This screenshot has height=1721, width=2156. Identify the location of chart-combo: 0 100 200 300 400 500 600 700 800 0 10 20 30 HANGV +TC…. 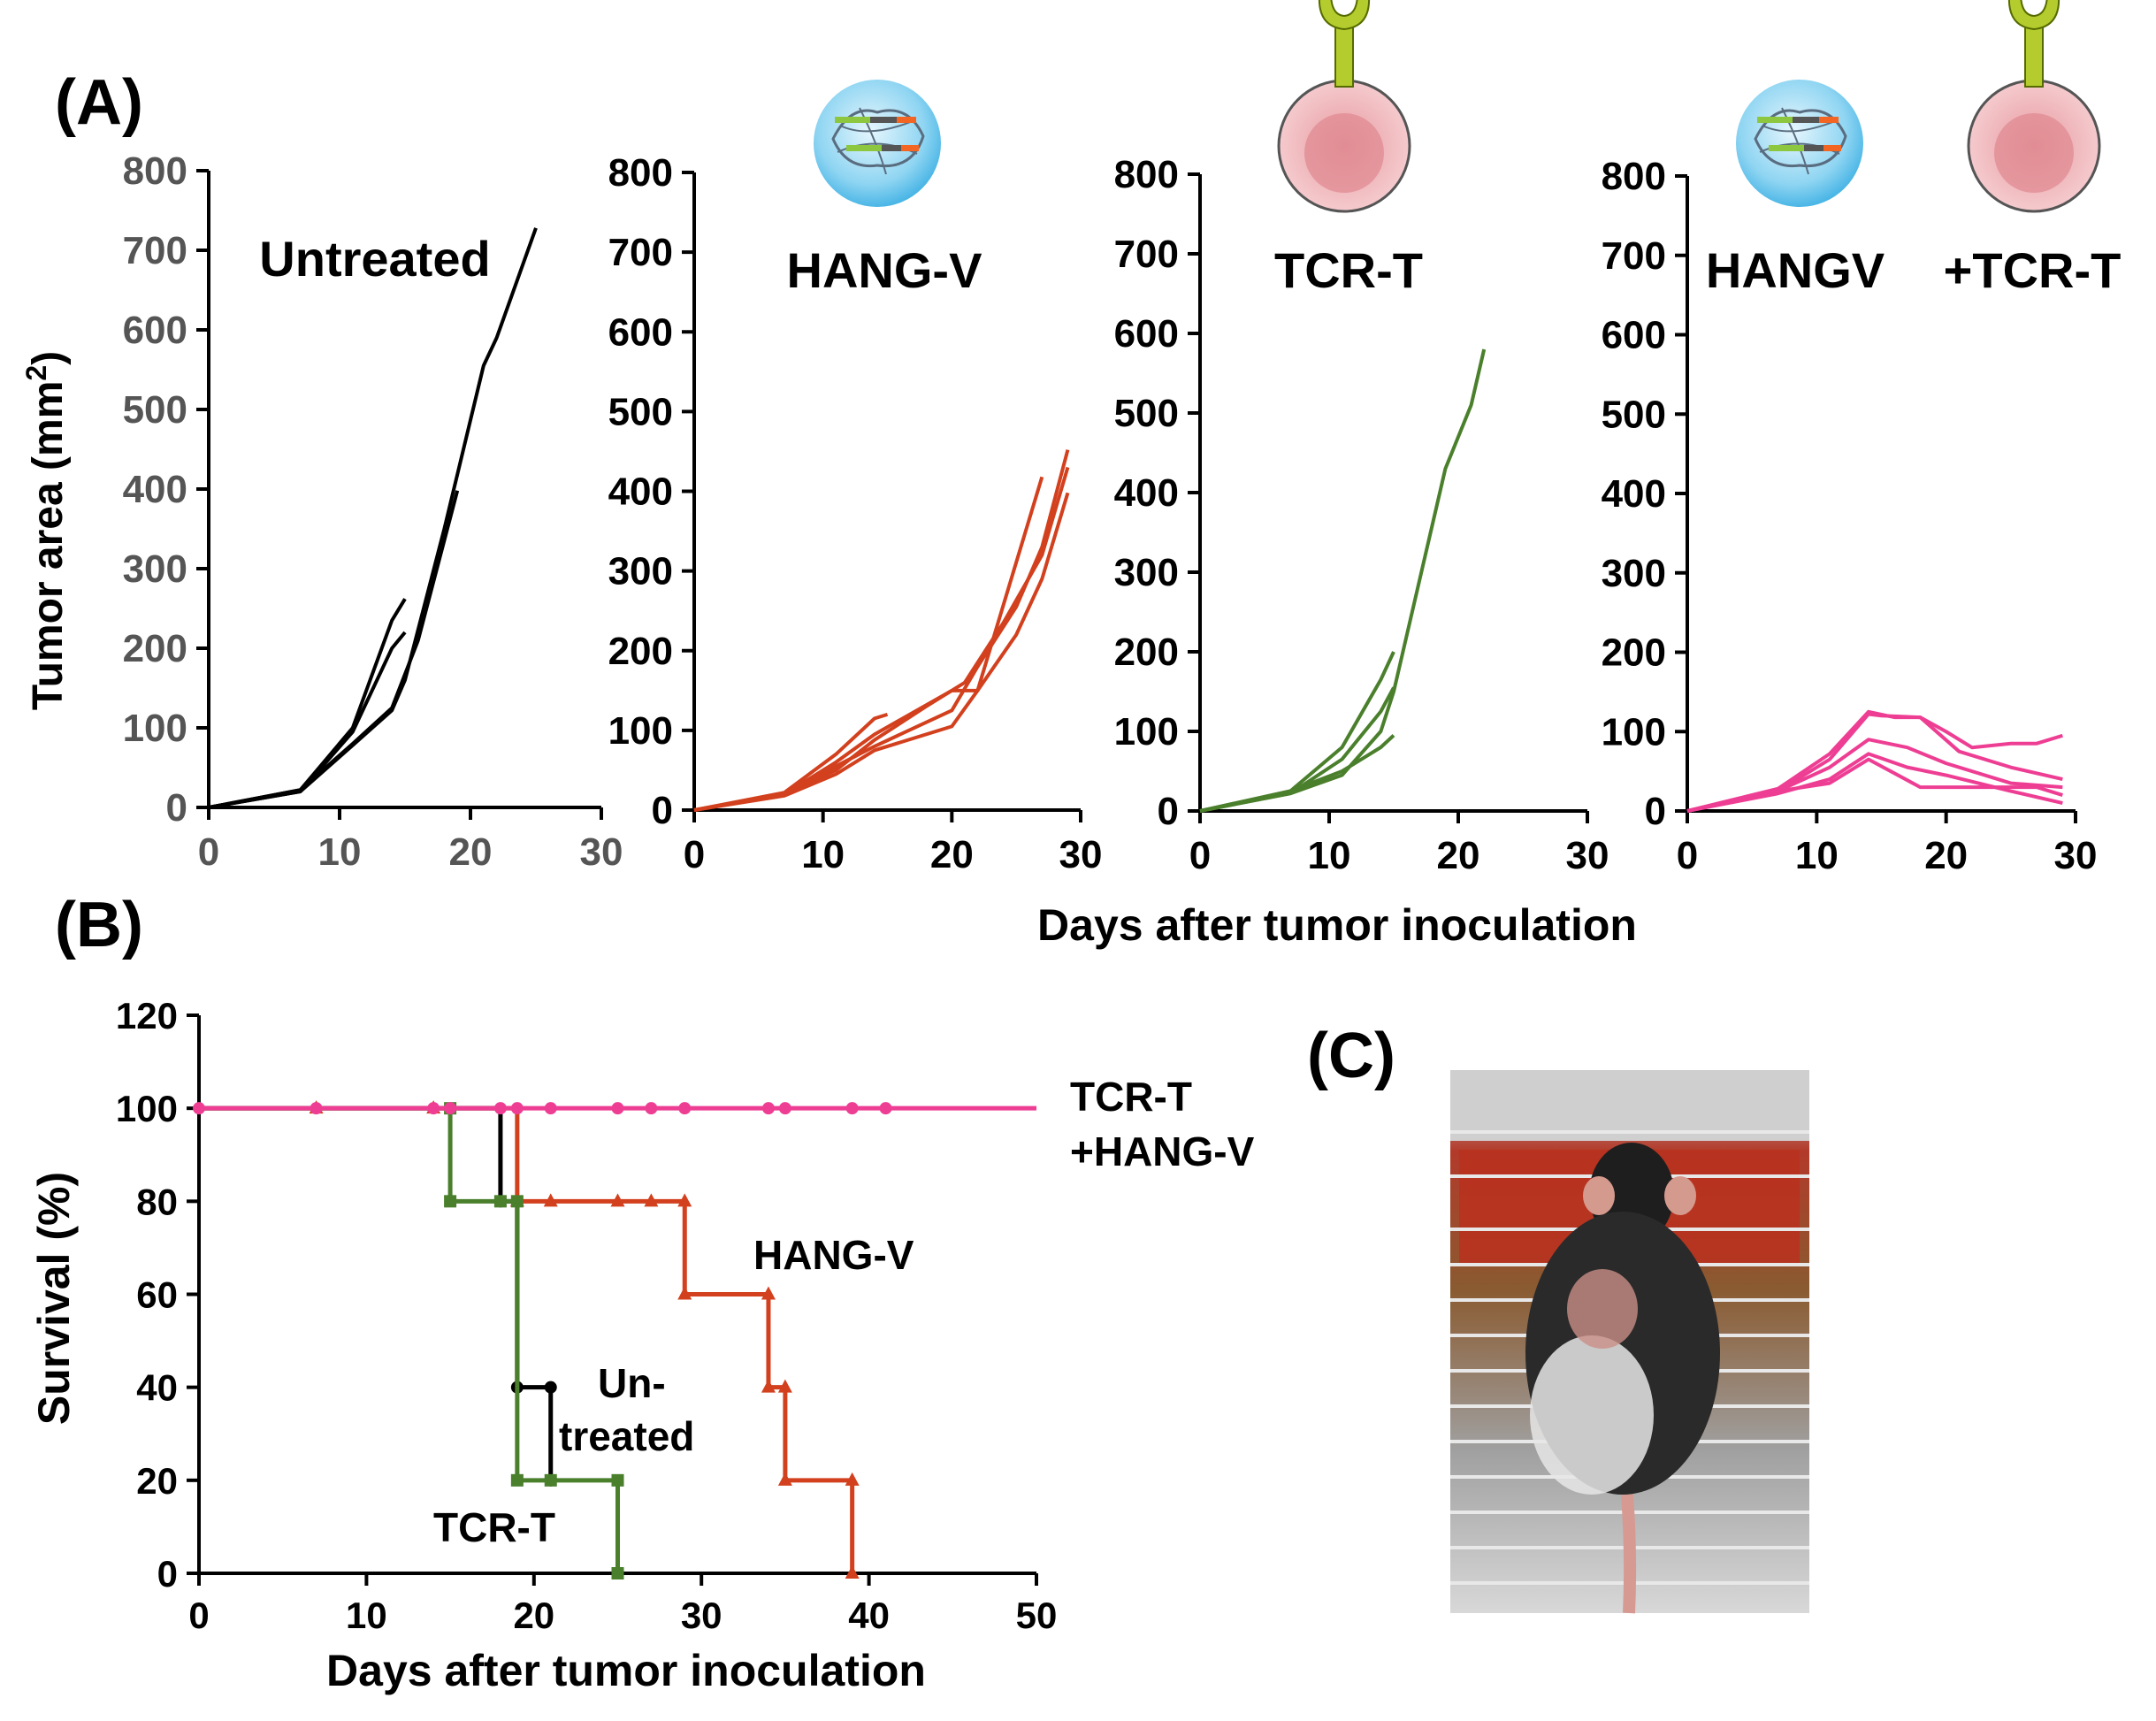
(1862, 516).